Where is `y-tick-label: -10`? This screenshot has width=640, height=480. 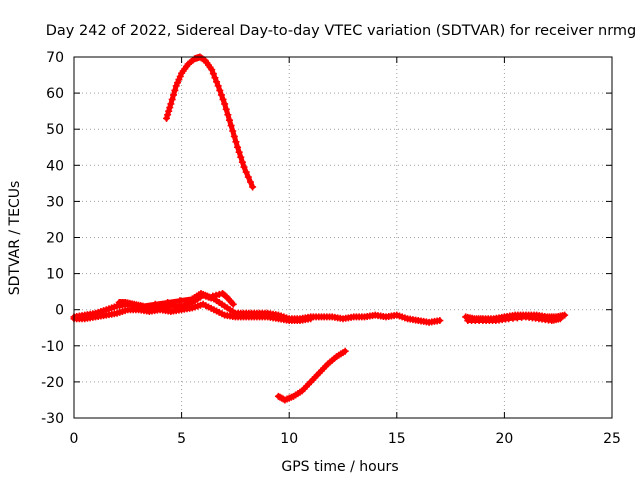
y-tick-label: -10 is located at coordinates (52, 347).